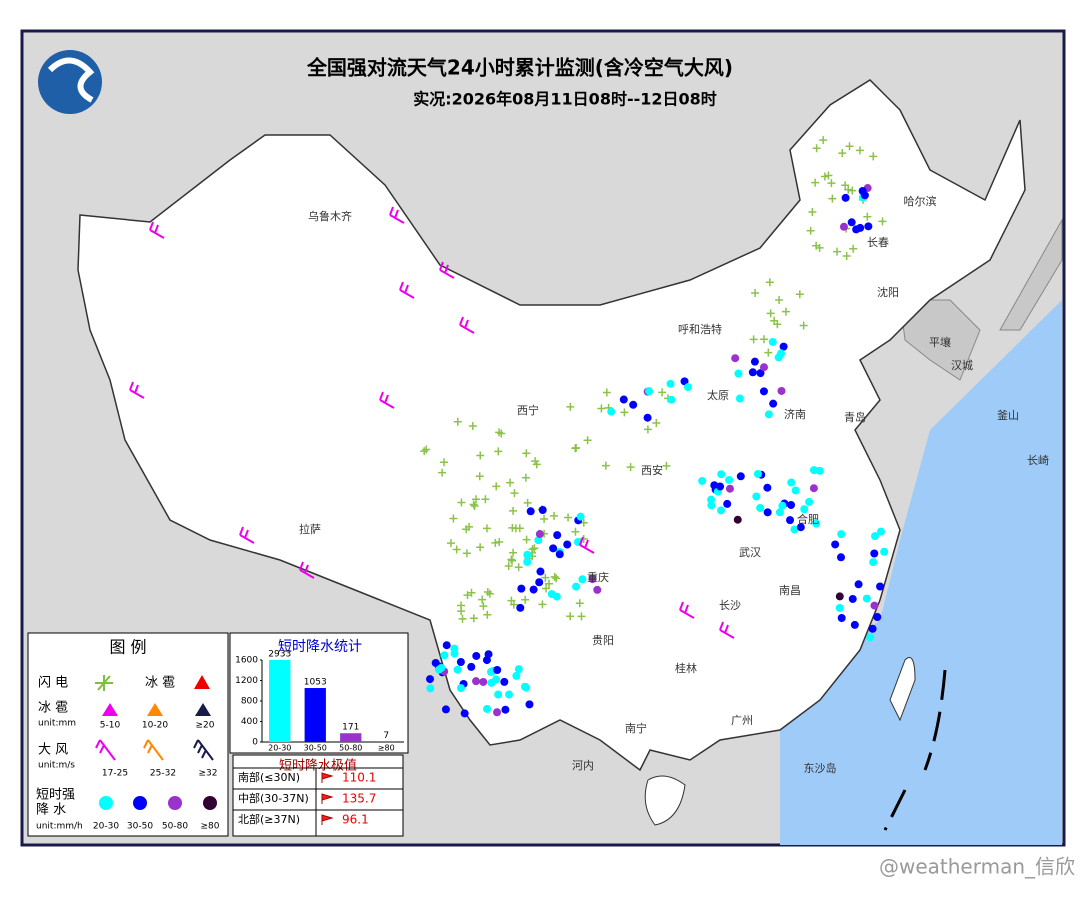 This screenshot has width=1083, height=899. I want to click on city-label: 桂林, so click(686, 668).